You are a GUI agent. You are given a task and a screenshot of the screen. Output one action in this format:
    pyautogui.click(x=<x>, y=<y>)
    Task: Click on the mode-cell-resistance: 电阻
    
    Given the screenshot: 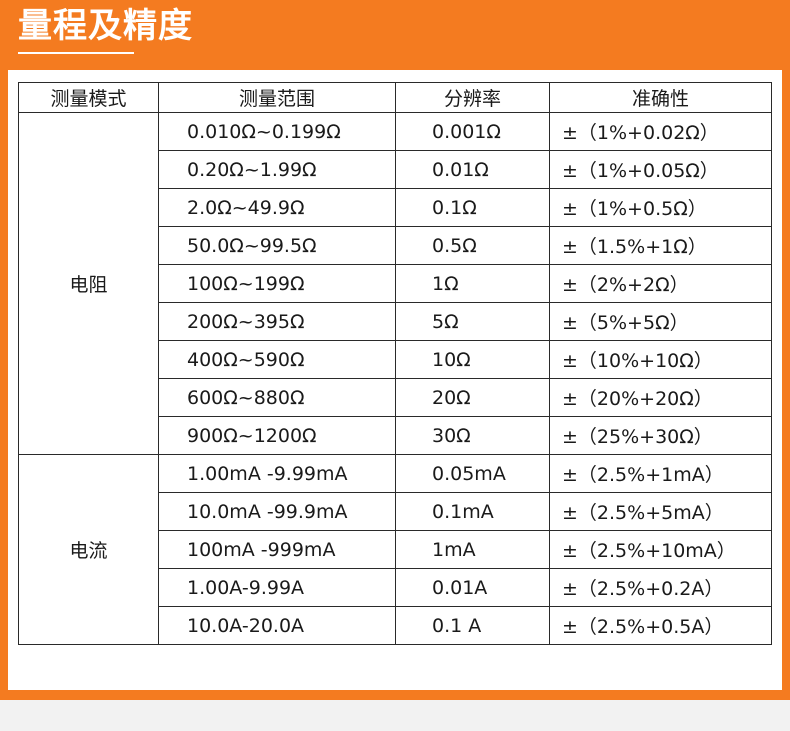 What is the action you would take?
    pyautogui.click(x=88, y=283)
    